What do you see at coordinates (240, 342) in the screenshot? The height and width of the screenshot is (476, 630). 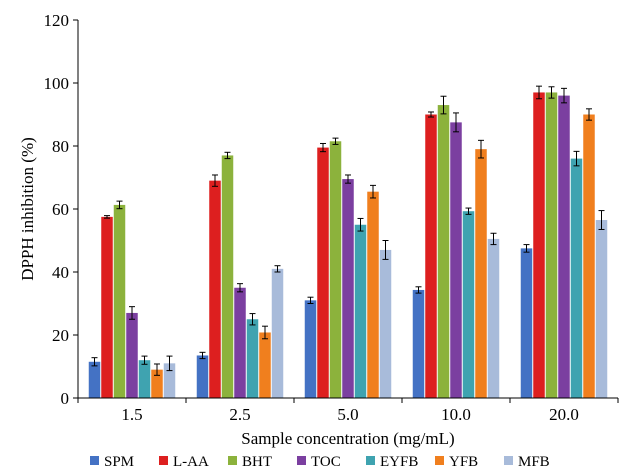 I see `bar-toc-2.5` at bounding box center [240, 342].